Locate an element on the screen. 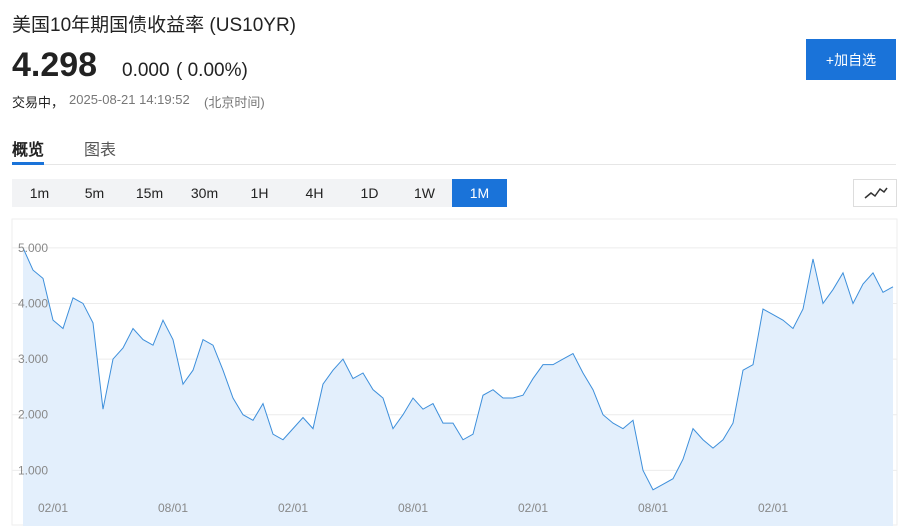 This screenshot has width=912, height=530. divider is located at coordinates (454, 164).